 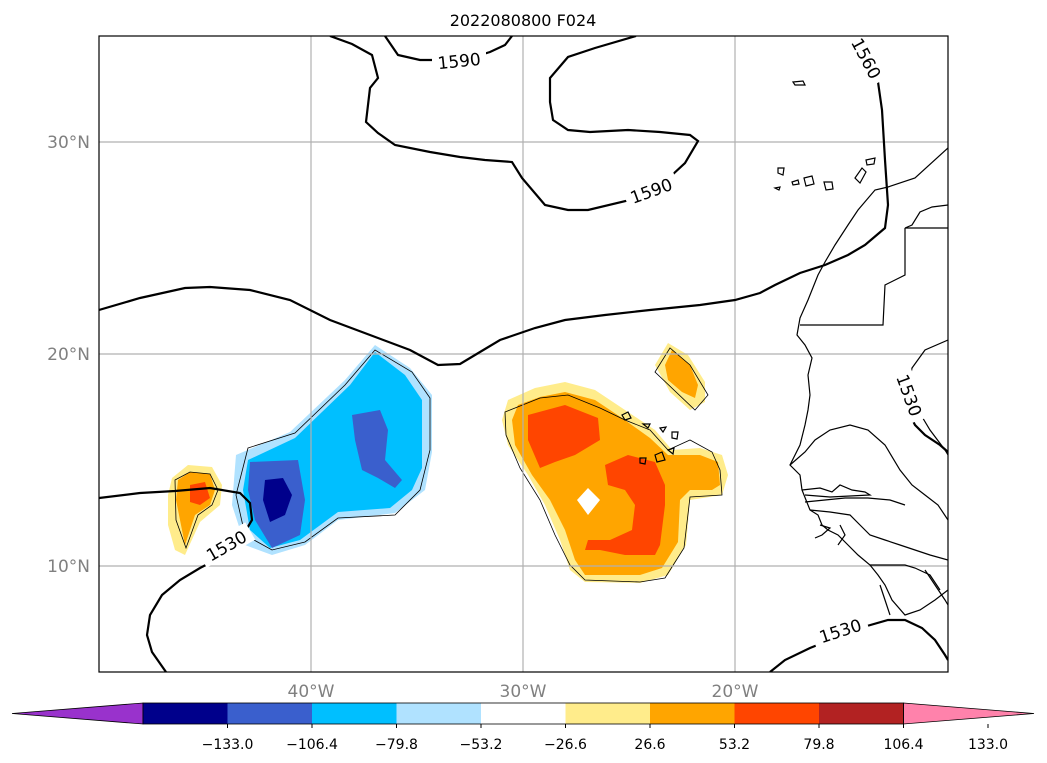 What do you see at coordinates (68, 567) in the screenshot?
I see `lat-label-10n: 10°N` at bounding box center [68, 567].